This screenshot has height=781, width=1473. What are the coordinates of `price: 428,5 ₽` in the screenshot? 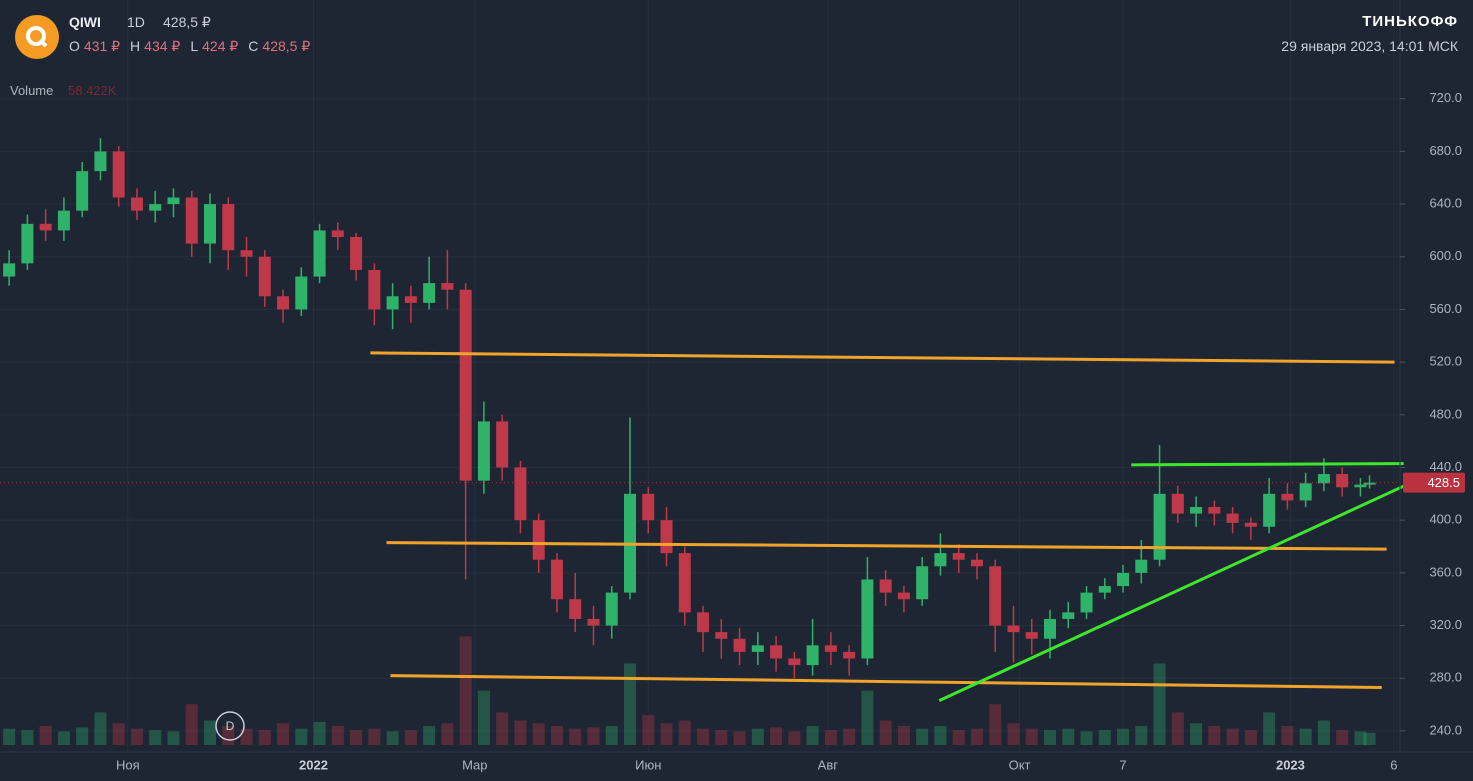 It's located at (187, 22).